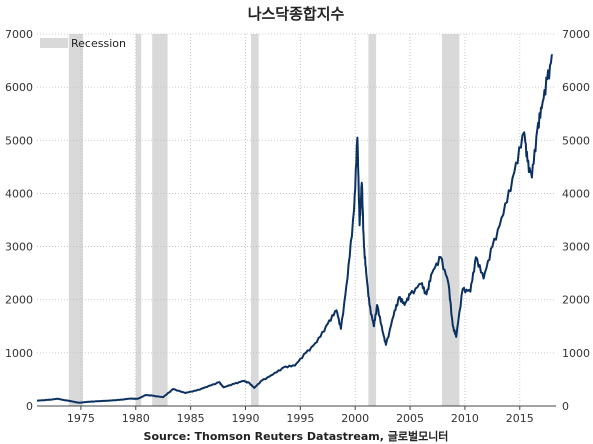 The image size is (593, 444). I want to click on x-tick-1995: 1995, so click(300, 418).